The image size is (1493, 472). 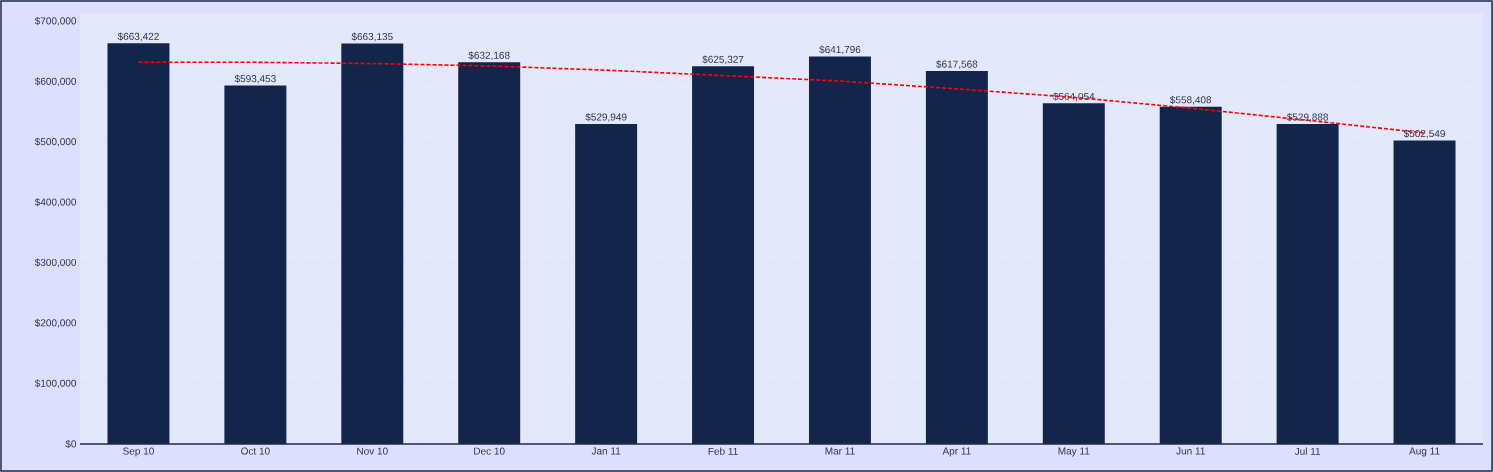 What do you see at coordinates (1424, 134) in the screenshot?
I see `data-label: $502,549` at bounding box center [1424, 134].